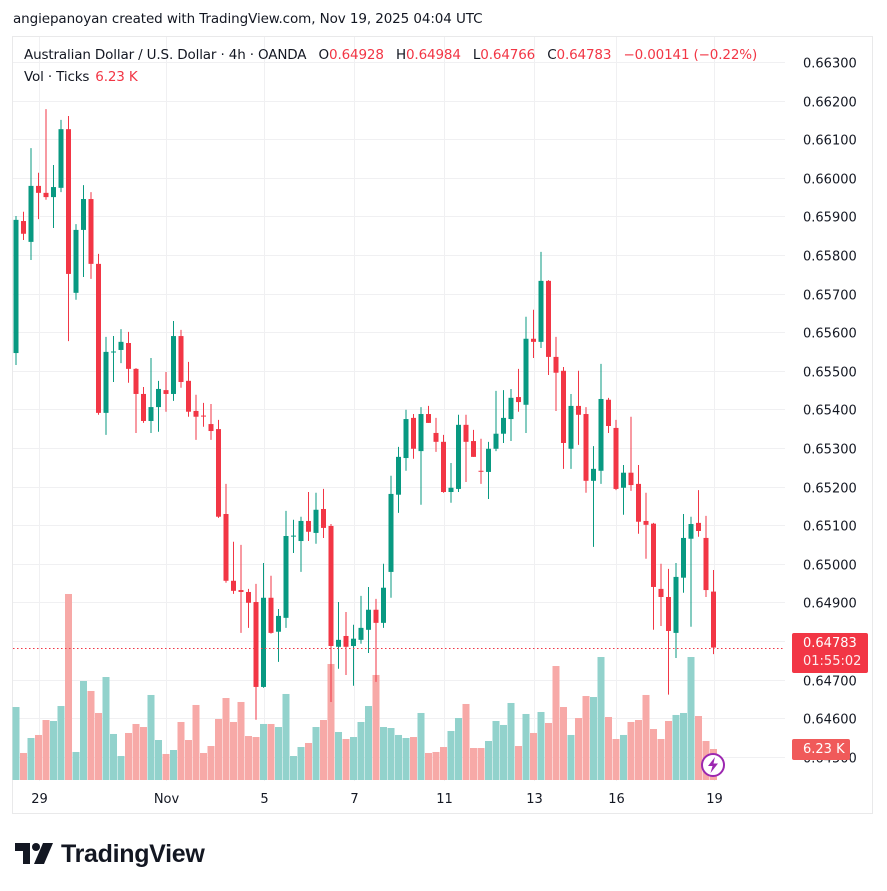  I want to click on volume-label: Vol · Ticks, so click(57, 77).